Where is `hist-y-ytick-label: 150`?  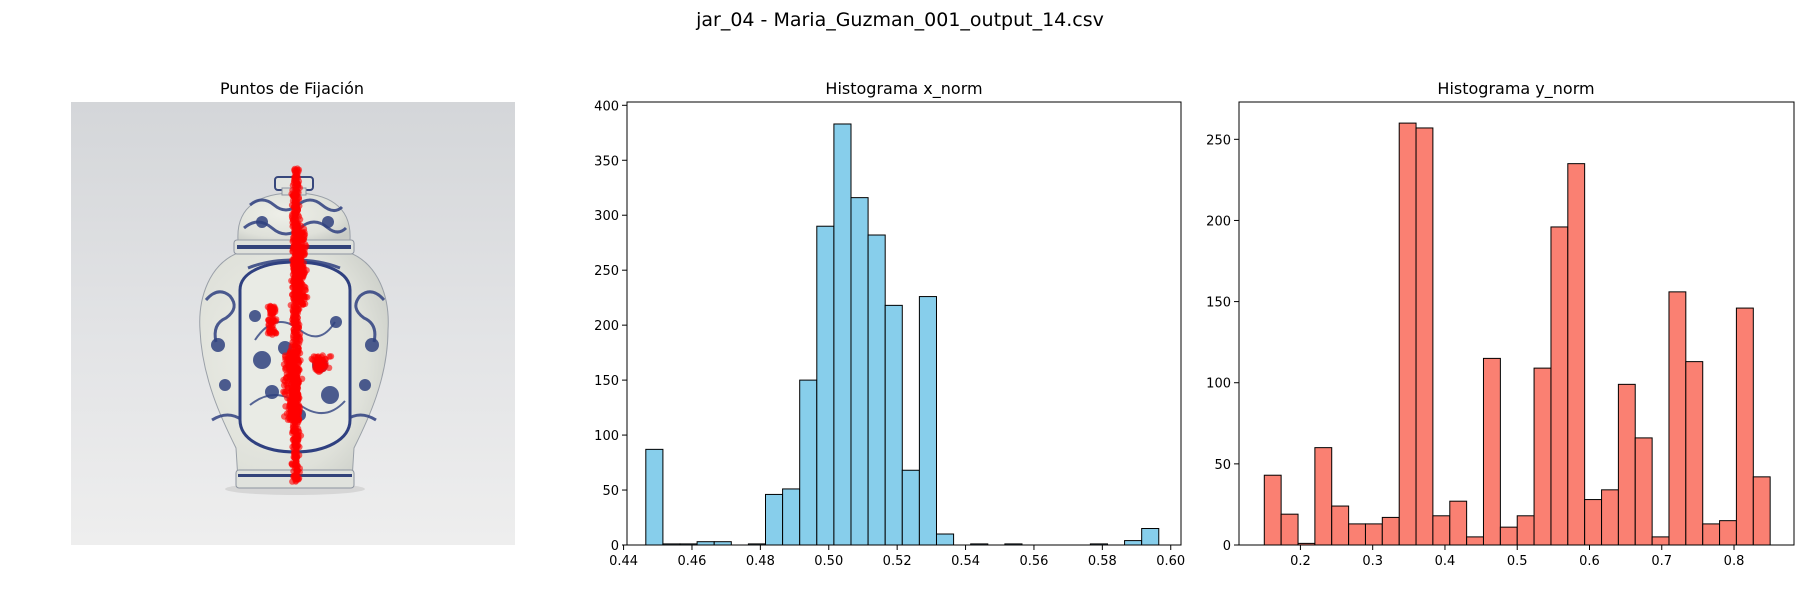
hist-y-ytick-label: 150 is located at coordinates (1218, 303).